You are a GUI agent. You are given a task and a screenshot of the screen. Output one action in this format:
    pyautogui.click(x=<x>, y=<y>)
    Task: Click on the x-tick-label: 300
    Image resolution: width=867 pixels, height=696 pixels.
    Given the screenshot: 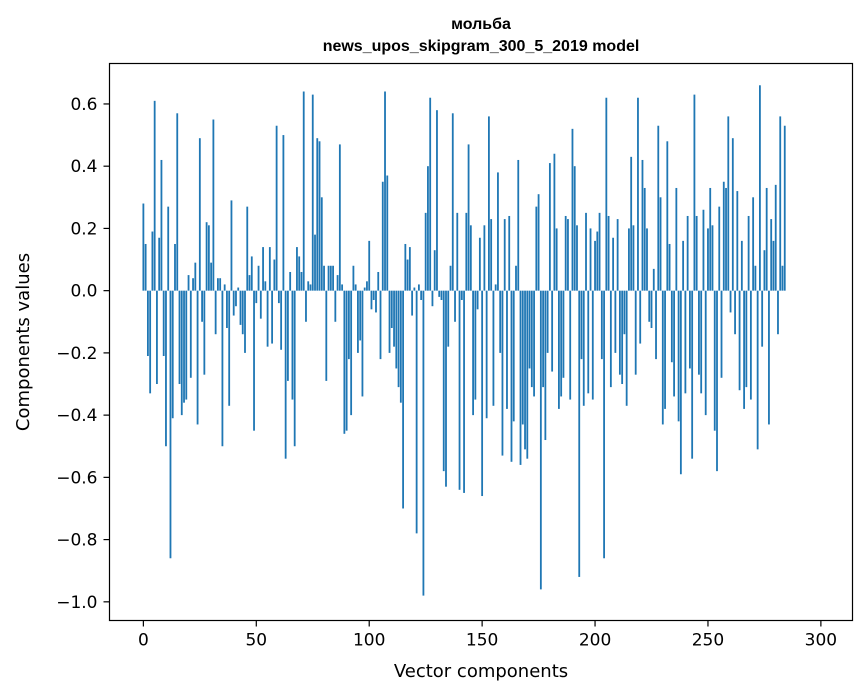 What is the action you would take?
    pyautogui.click(x=821, y=641)
    